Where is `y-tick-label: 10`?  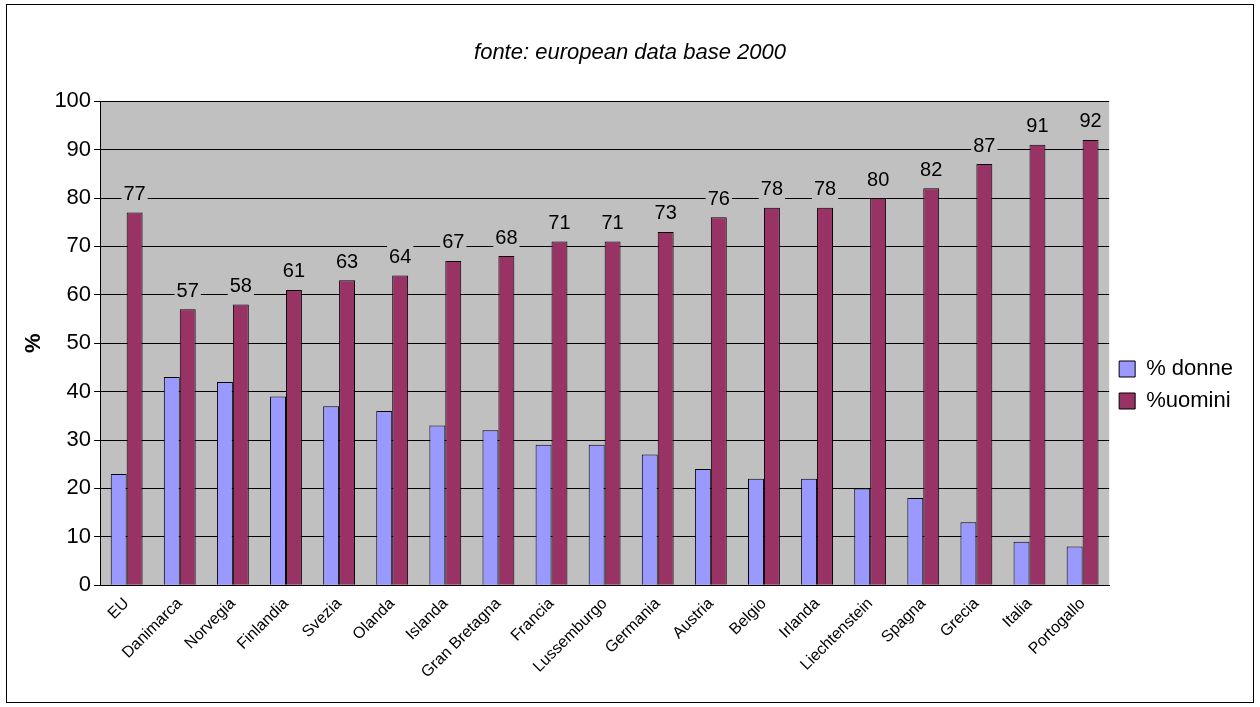
y-tick-label: 10 is located at coordinates (79, 535).